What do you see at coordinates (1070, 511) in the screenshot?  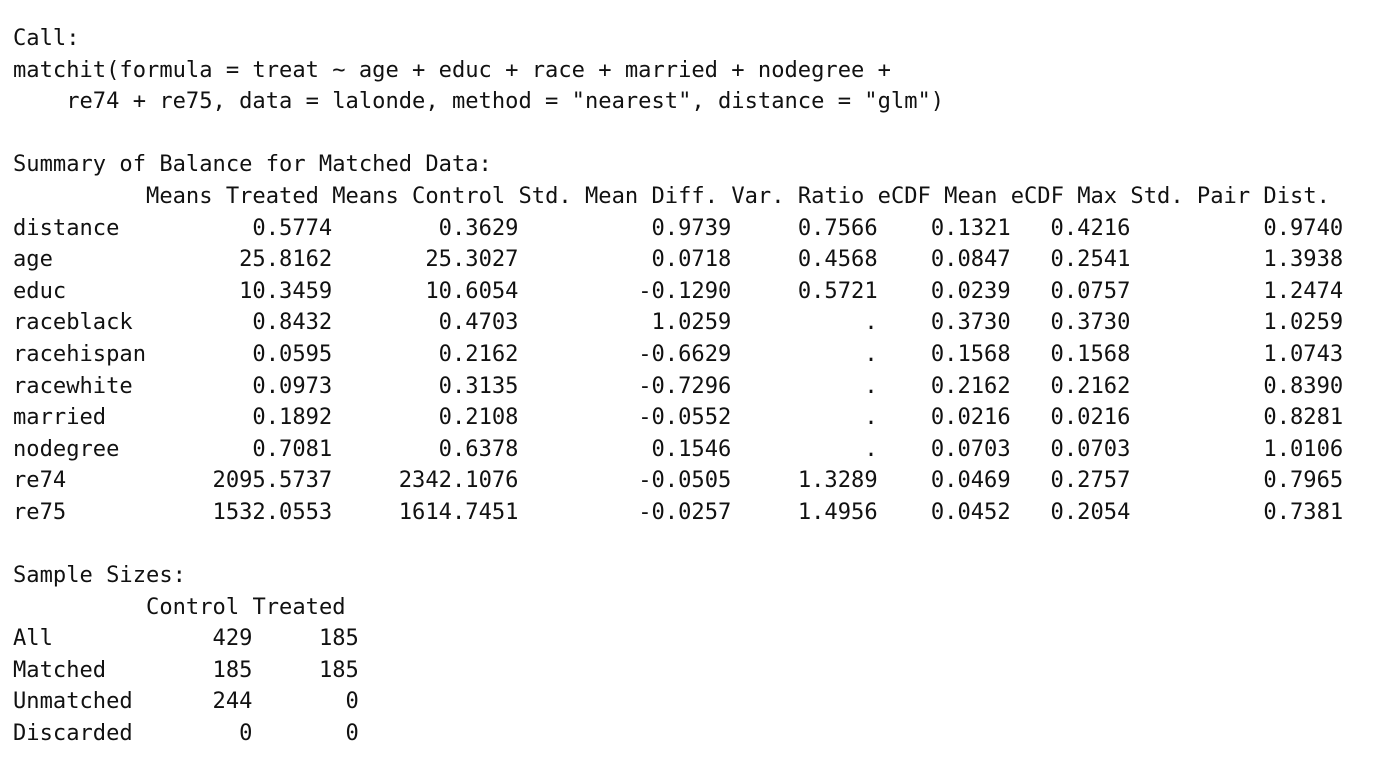 I see `table-cell: 0.2054` at bounding box center [1070, 511].